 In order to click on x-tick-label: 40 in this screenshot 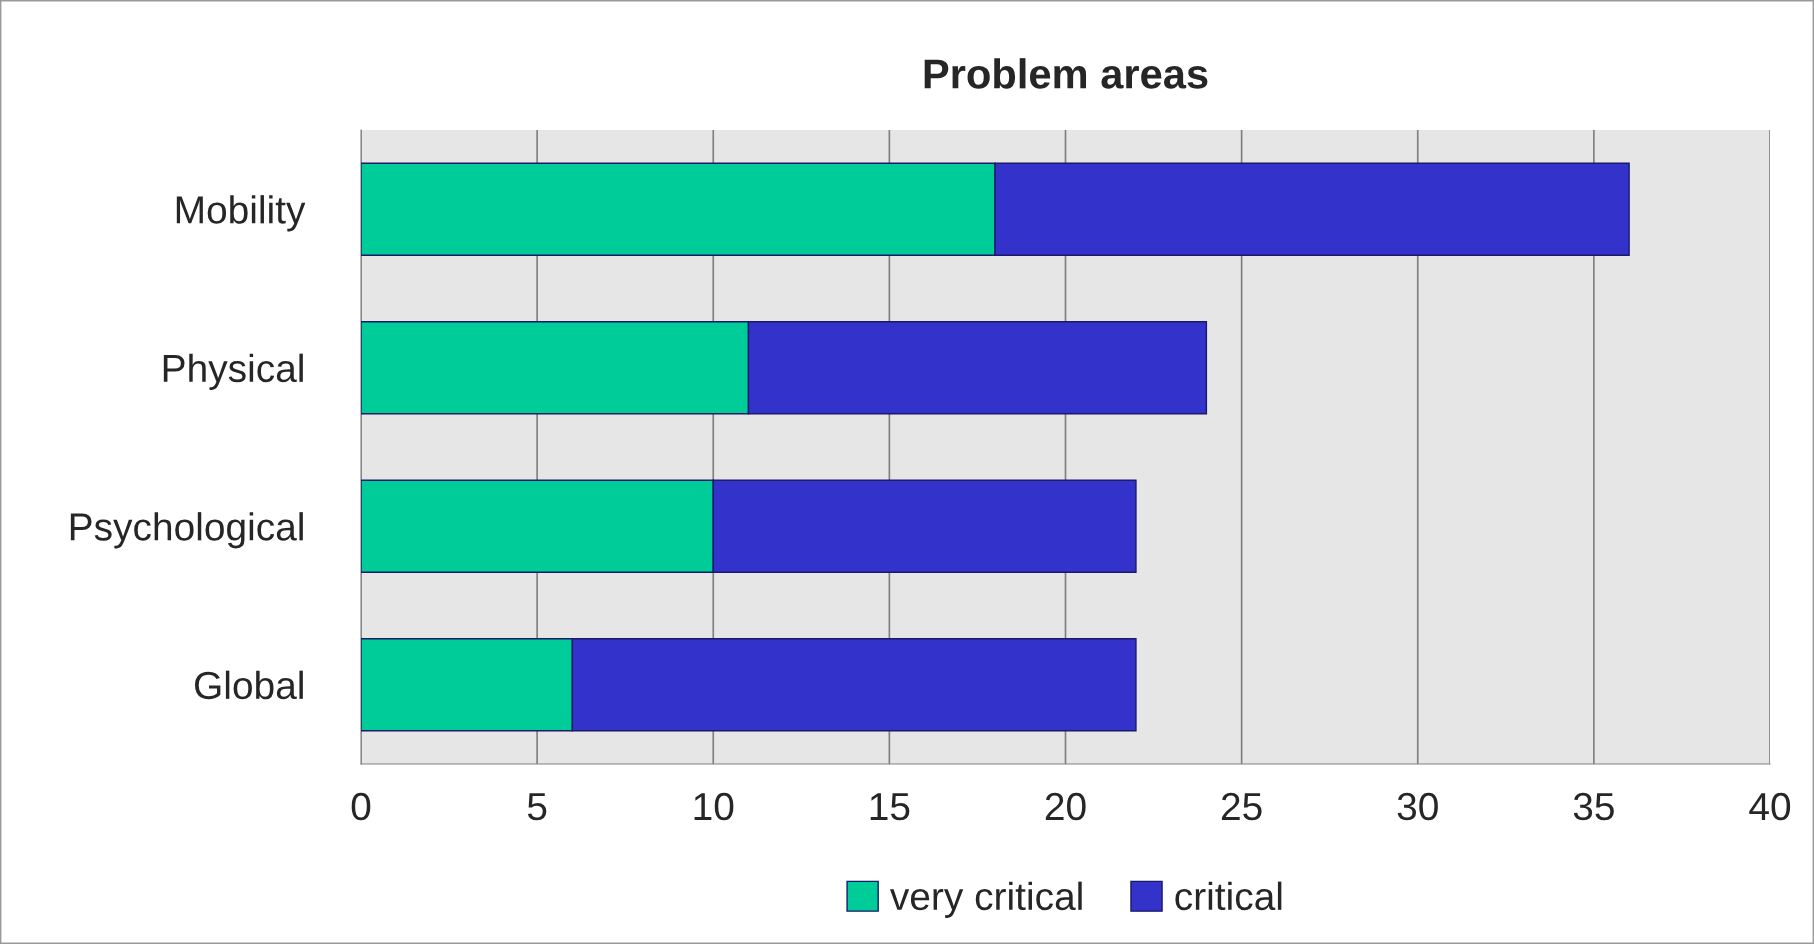, I will do `click(1770, 806)`.